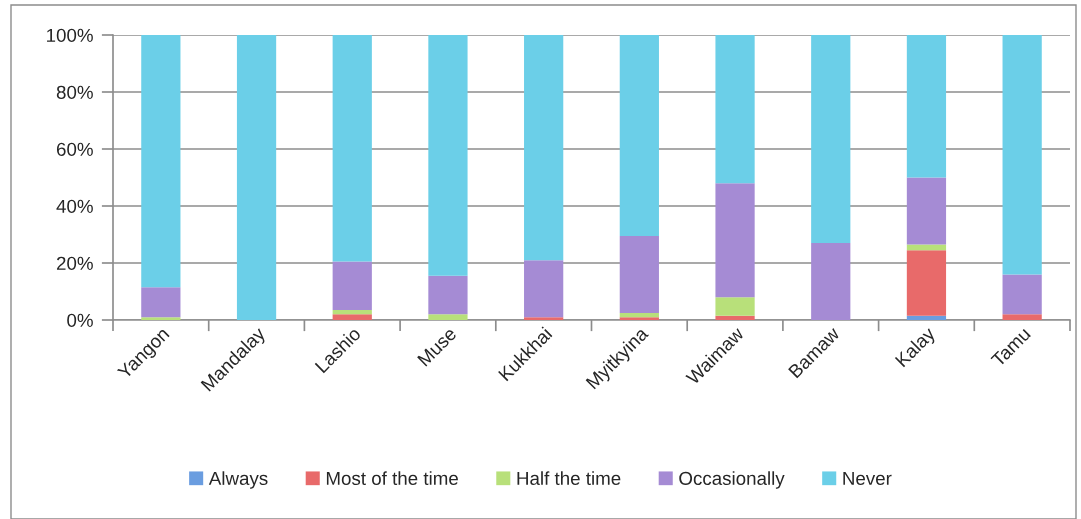  I want to click on y-tick-label: 80%, so click(74, 92).